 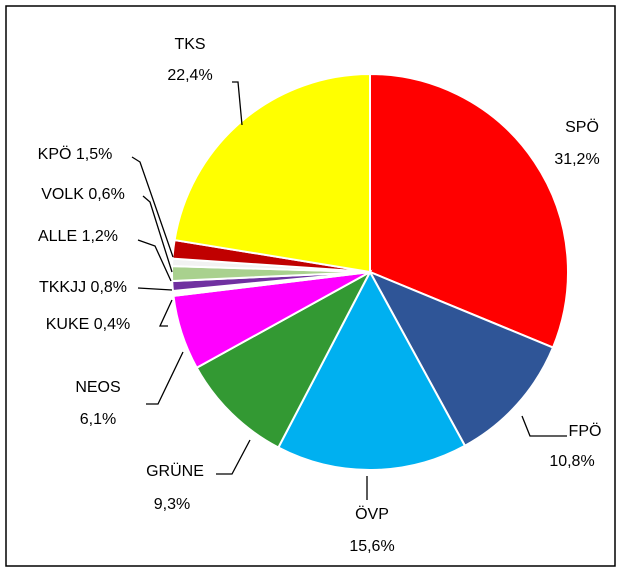 What do you see at coordinates (172, 504) in the screenshot?
I see `label-value: 9,3%` at bounding box center [172, 504].